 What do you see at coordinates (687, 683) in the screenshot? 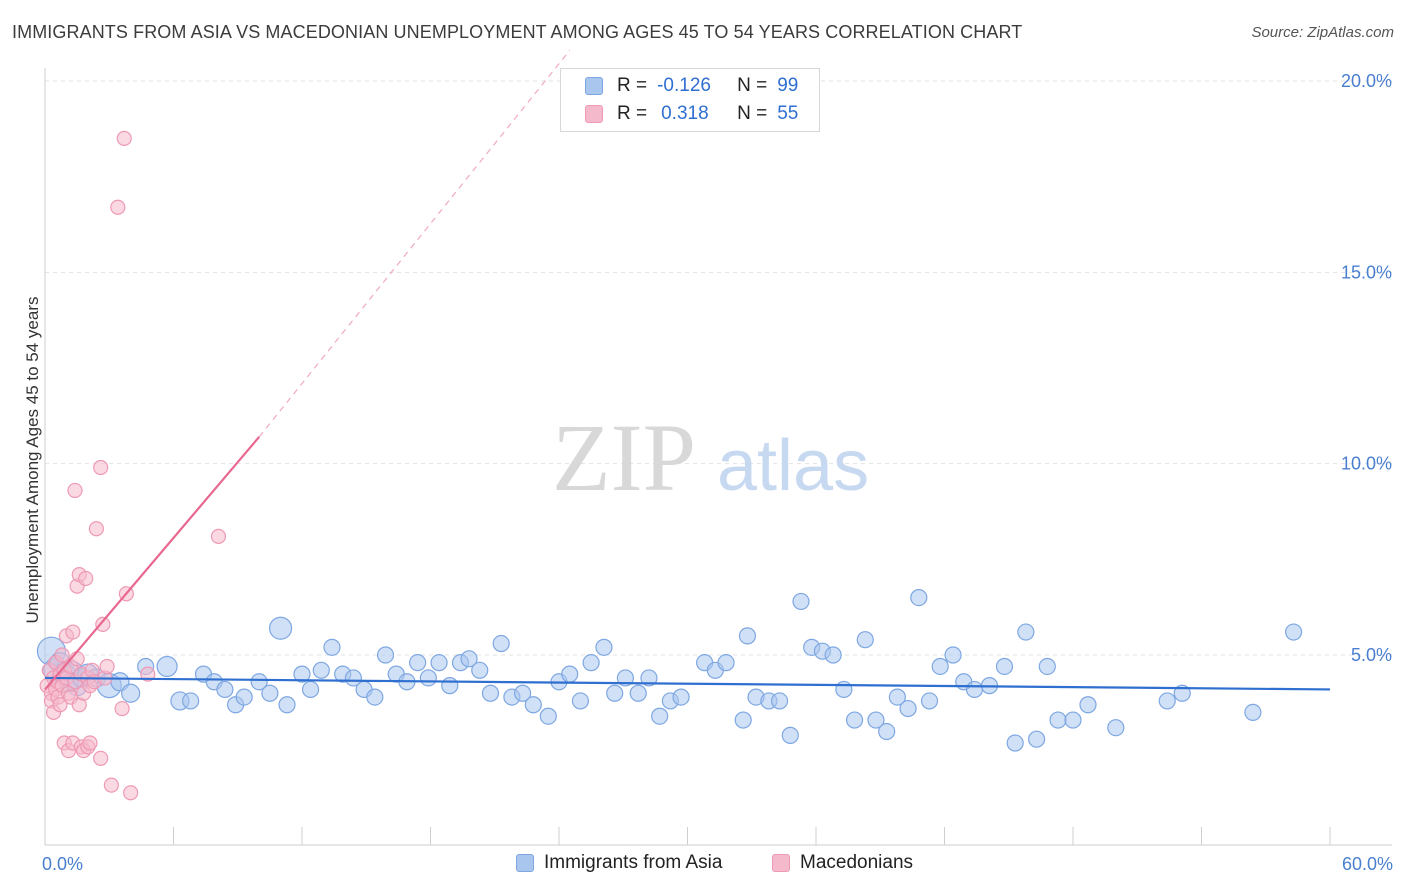
I see `asia-trend-line` at bounding box center [687, 683].